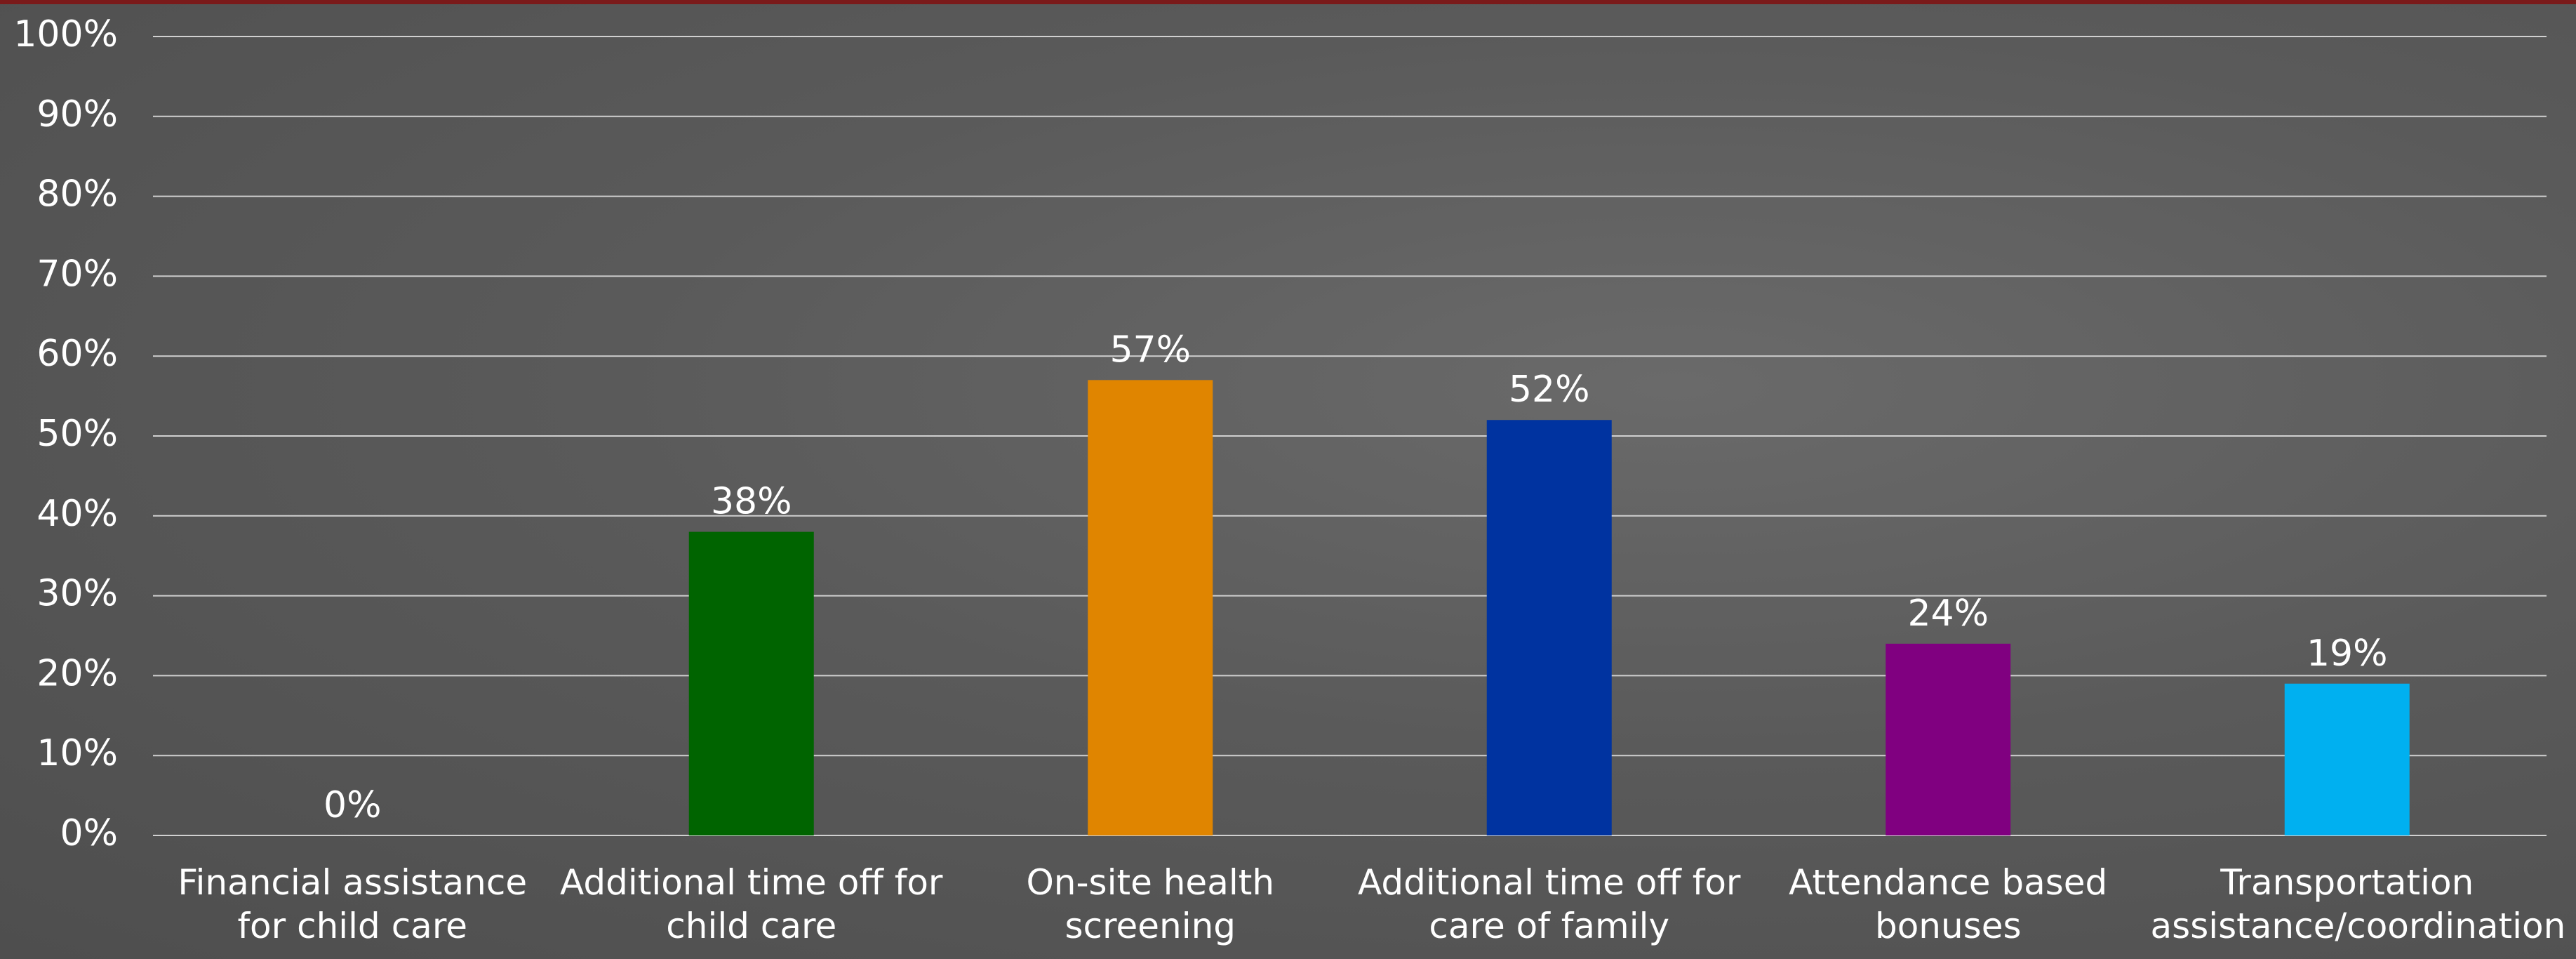  I want to click on x-tick-label: Additional time off for care of family, so click(1549, 904).